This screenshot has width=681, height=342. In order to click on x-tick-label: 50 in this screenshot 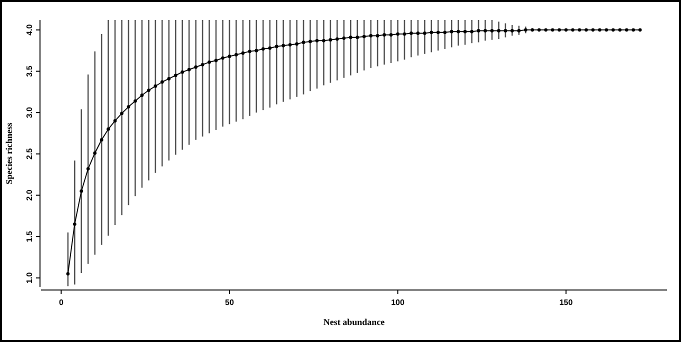, I will do `click(229, 302)`.